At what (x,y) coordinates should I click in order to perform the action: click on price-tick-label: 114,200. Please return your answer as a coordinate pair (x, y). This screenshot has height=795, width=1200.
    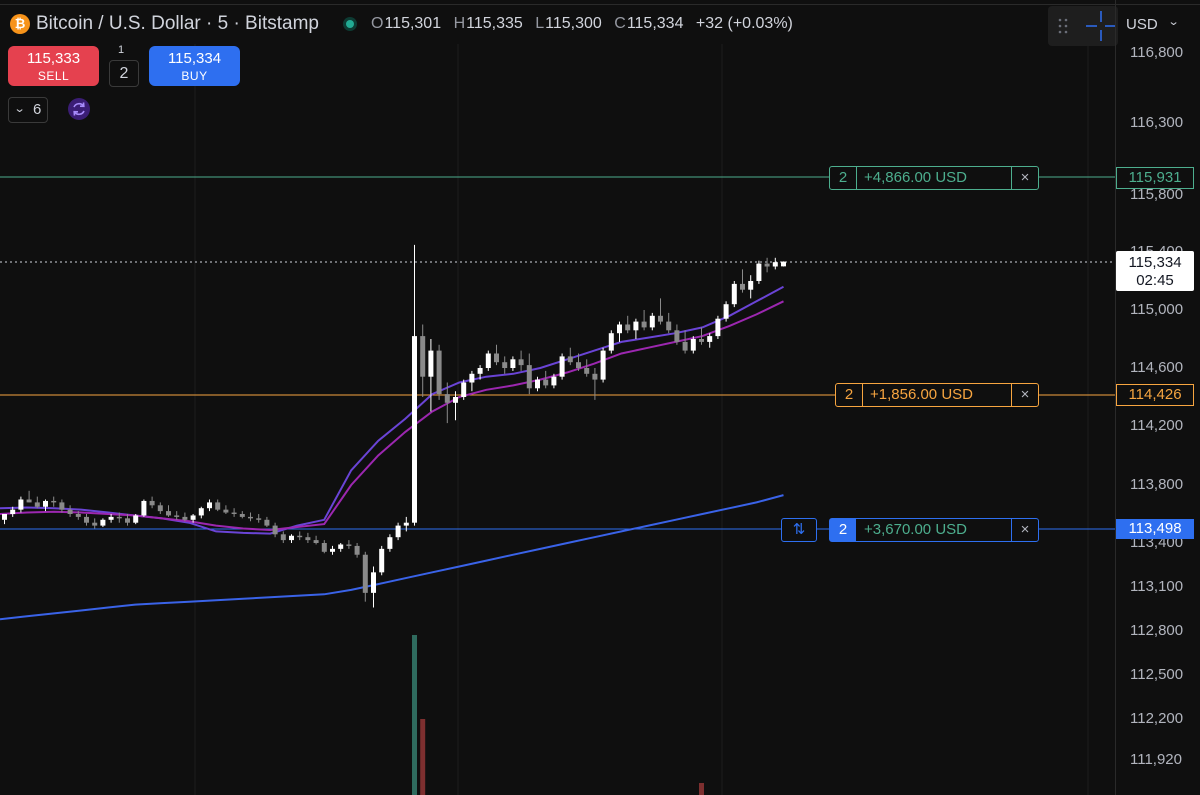
    Looking at the image, I should click on (1157, 425).